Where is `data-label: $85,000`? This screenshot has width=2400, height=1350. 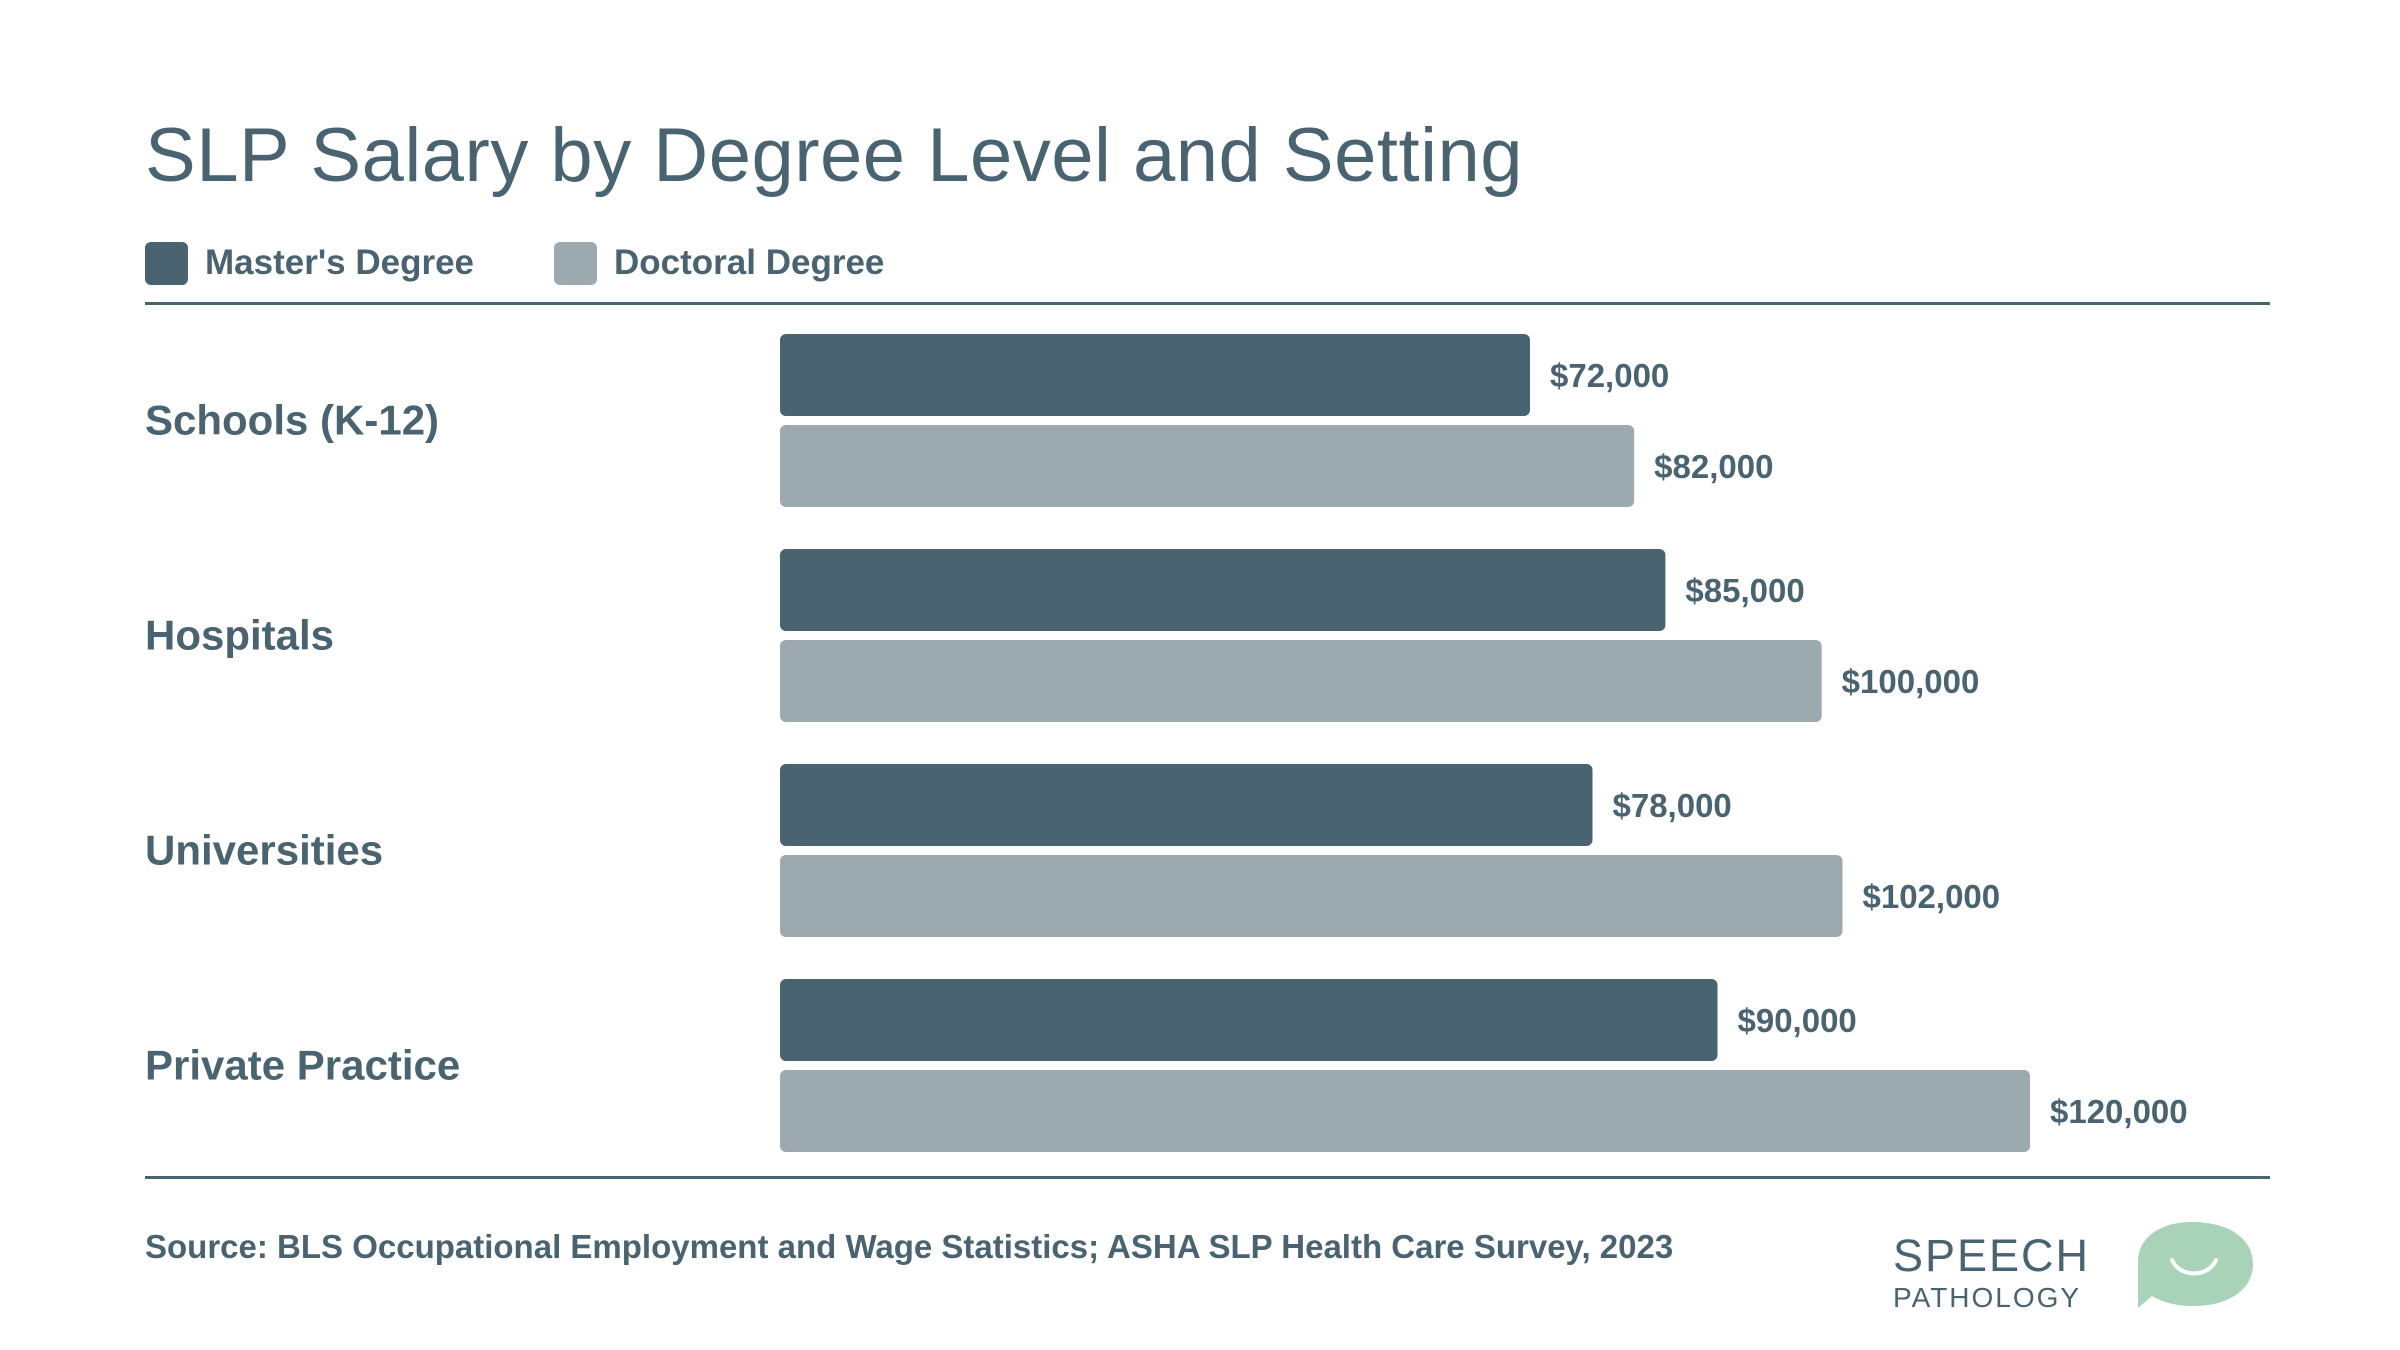 data-label: $85,000 is located at coordinates (1744, 590).